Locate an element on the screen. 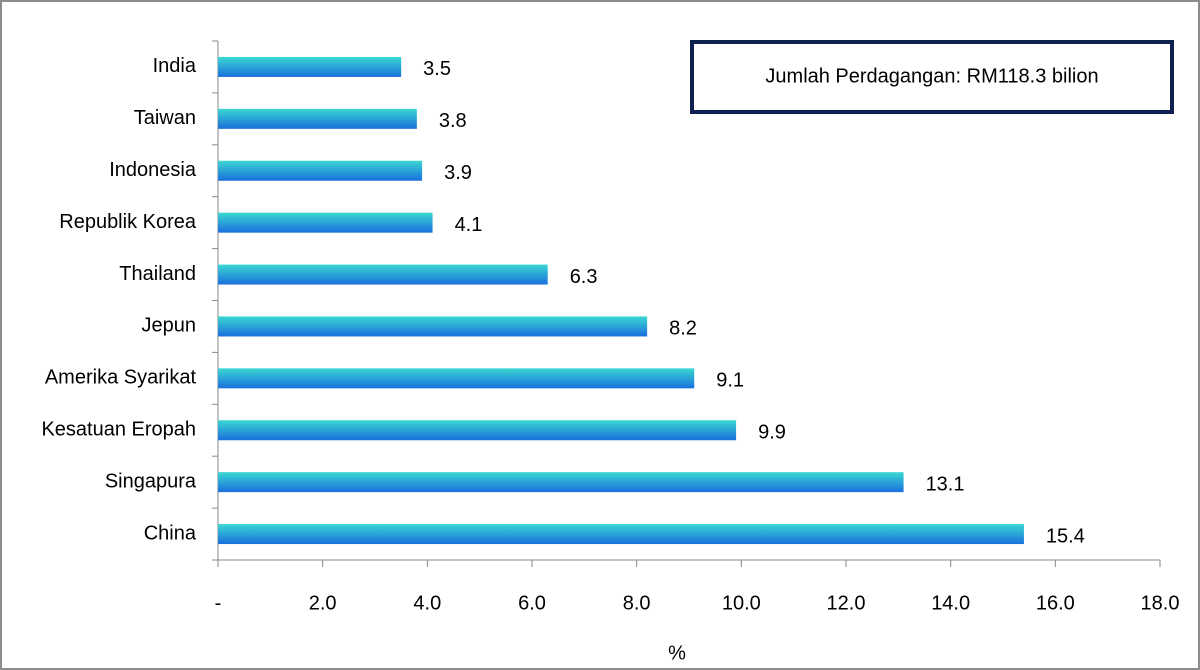  y-tick-label: Kesatuan Eropah is located at coordinates (118, 430).